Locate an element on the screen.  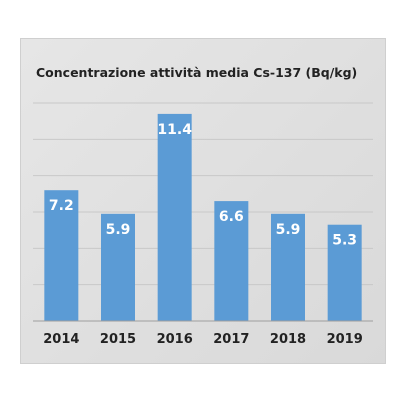
x-tick-label: 2017 is located at coordinates (231, 339).